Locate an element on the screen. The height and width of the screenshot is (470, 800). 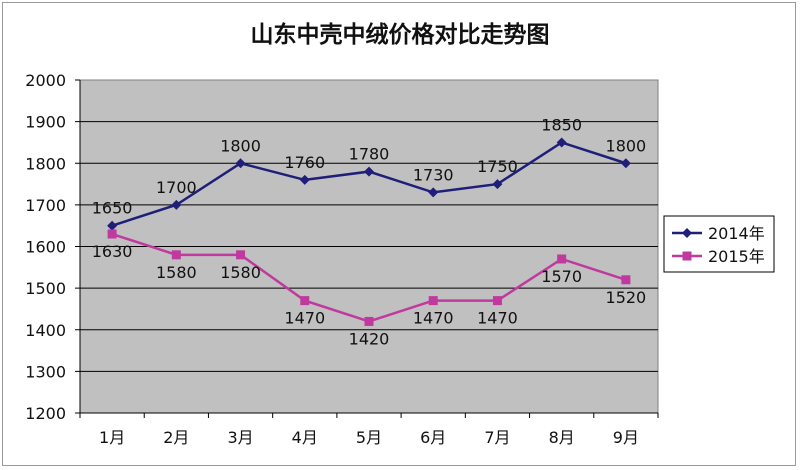
data-label: 1630 is located at coordinates (112, 251).